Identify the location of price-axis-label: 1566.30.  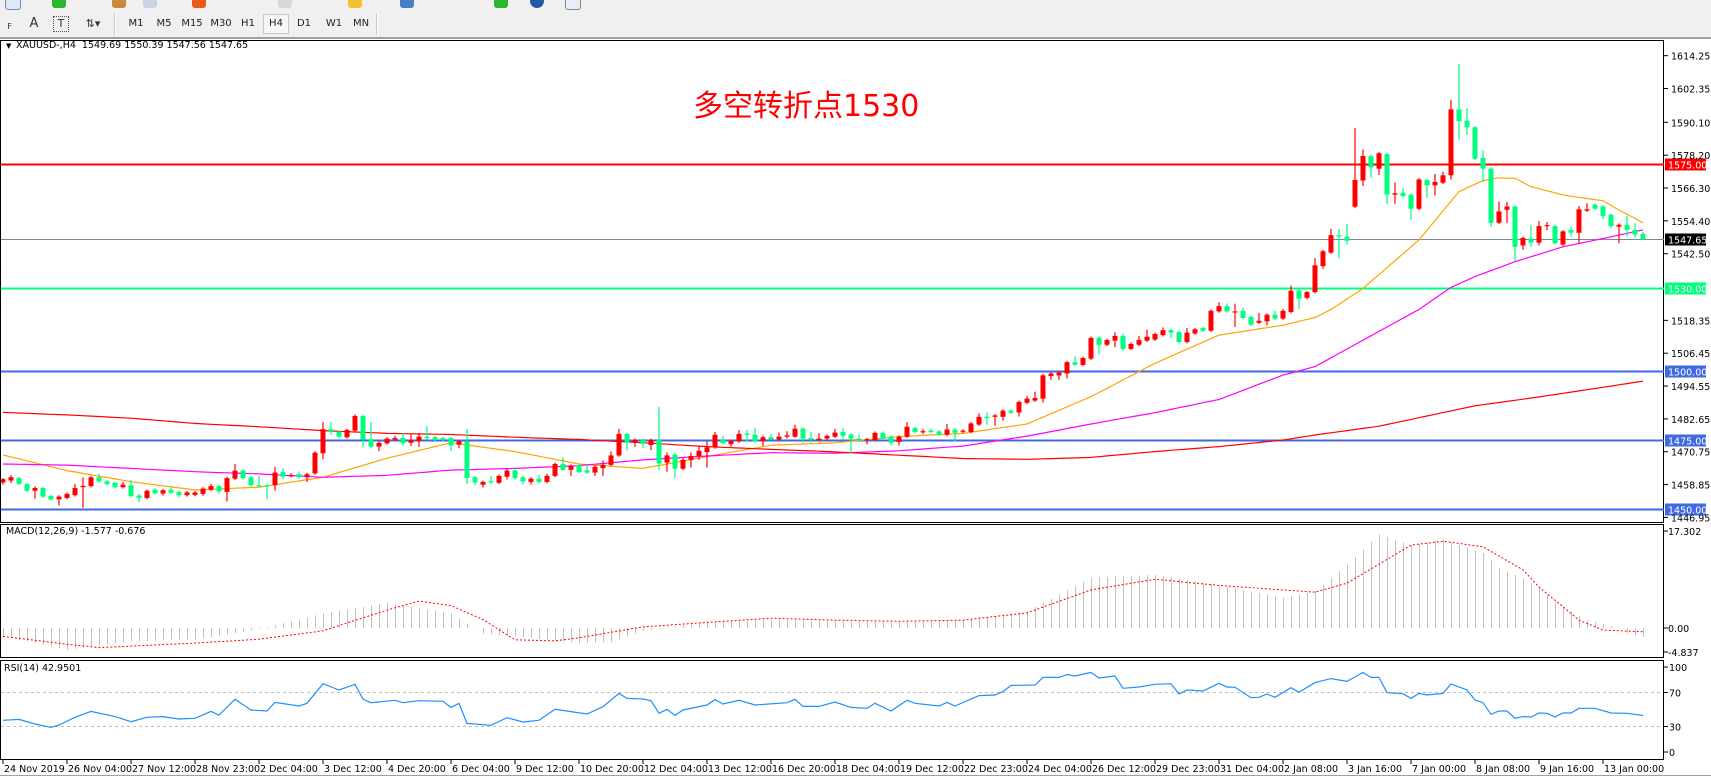
(1690, 189).